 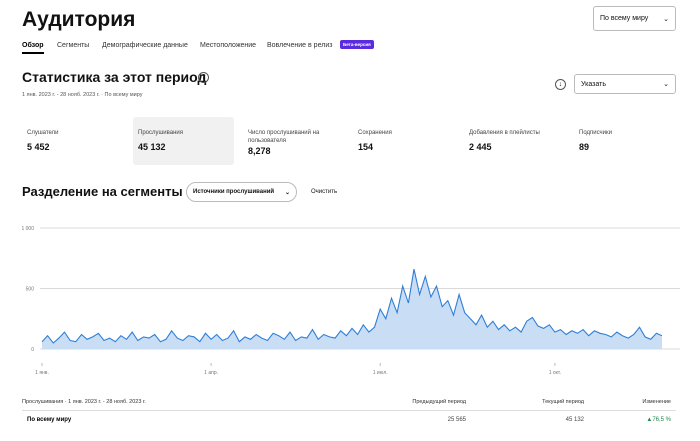 I want to click on table-divider, so click(x=349, y=410).